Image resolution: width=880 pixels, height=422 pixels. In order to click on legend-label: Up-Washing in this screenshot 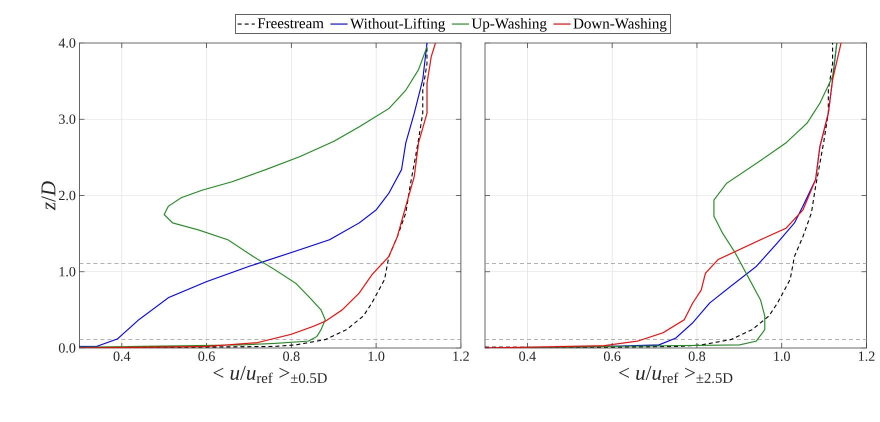, I will do `click(509, 25)`.